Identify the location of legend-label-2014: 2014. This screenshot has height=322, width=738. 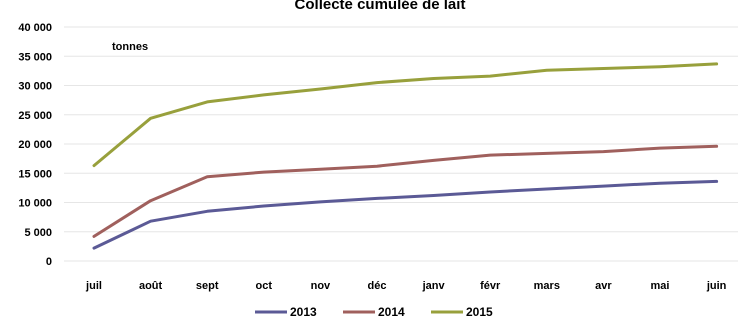
(391, 312).